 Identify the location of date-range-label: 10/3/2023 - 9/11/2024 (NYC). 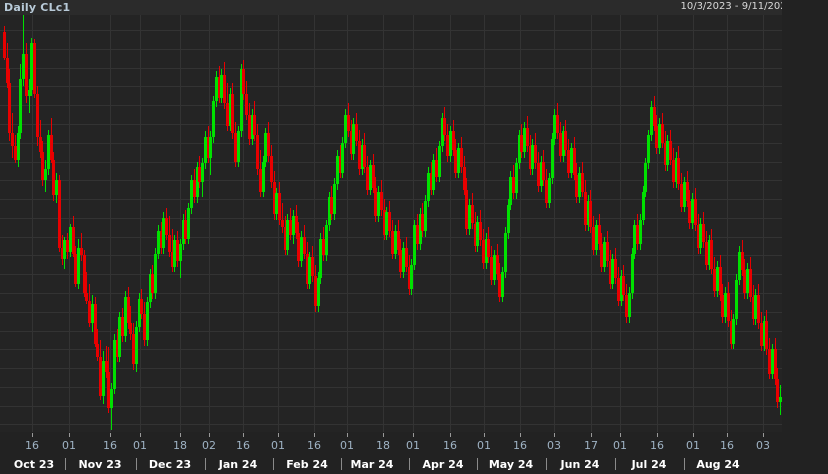
(752, 6).